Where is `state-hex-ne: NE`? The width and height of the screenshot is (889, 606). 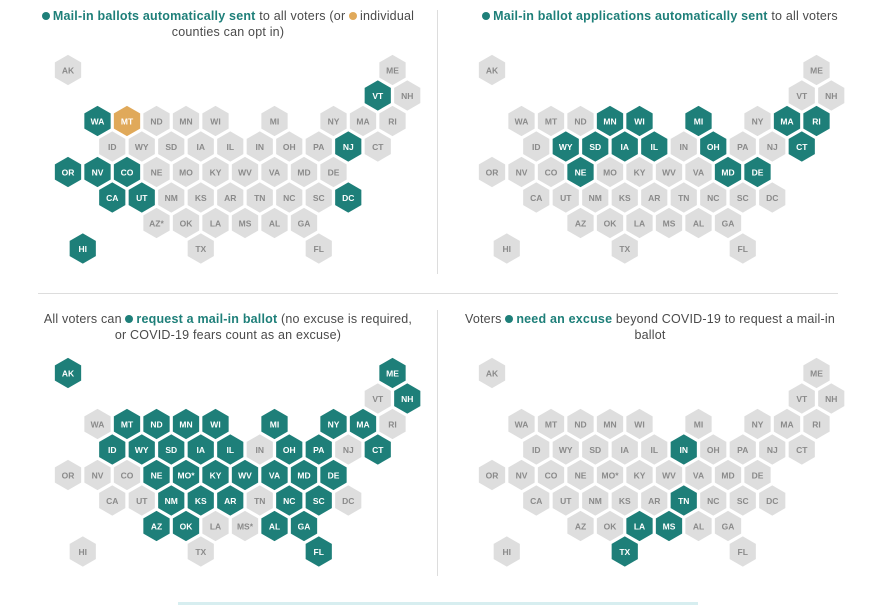
state-hex-ne: NE is located at coordinates (156, 475).